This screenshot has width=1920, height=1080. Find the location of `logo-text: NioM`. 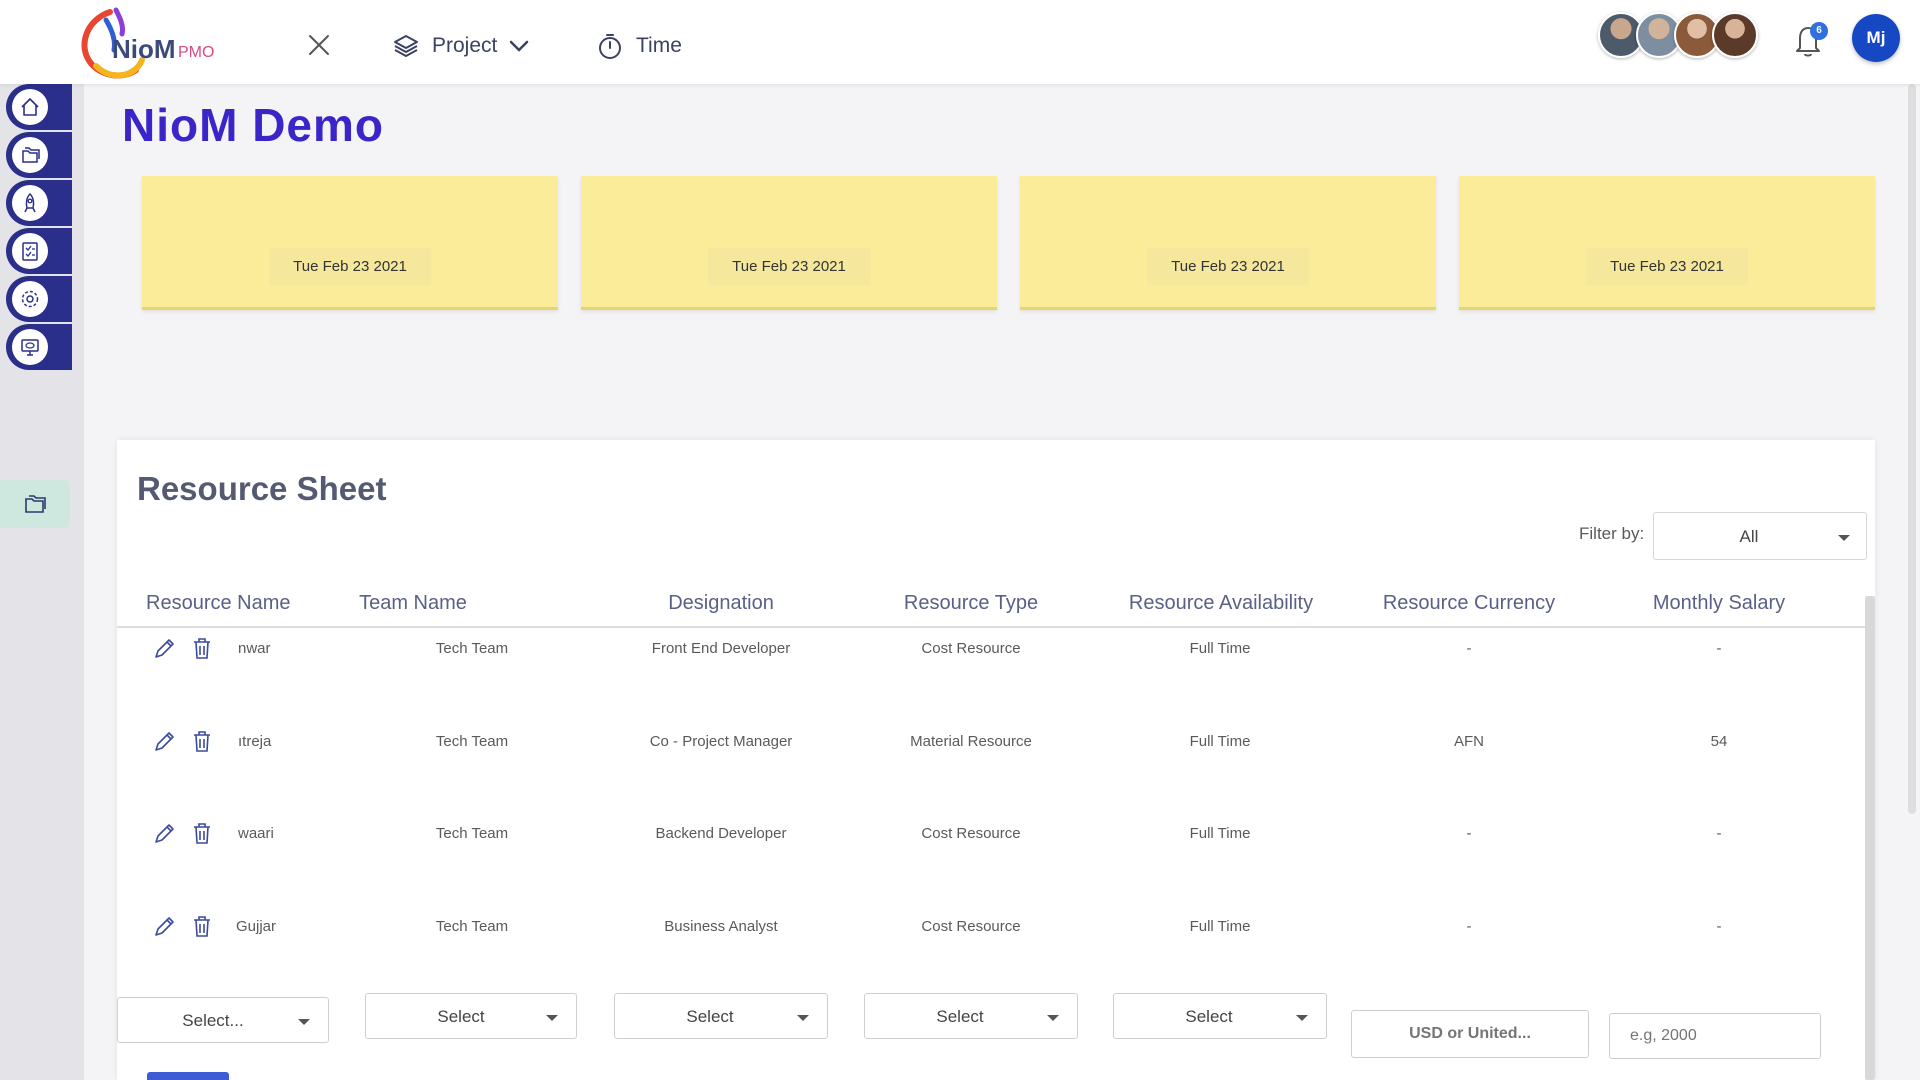

logo-text: NioM is located at coordinates (144, 49).